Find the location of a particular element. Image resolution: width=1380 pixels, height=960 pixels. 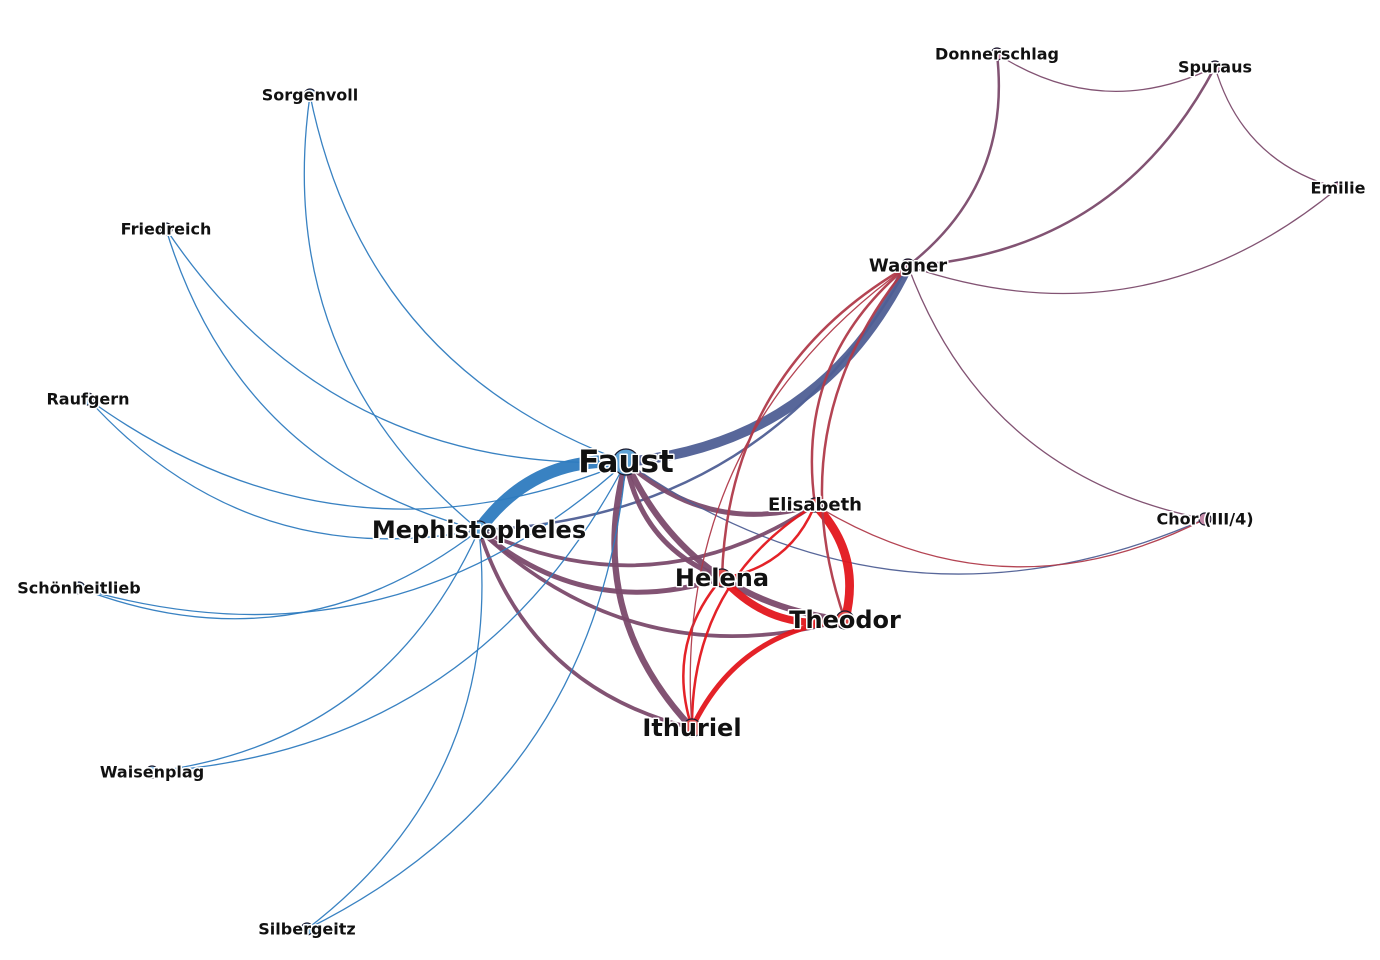

node-elisabeth is located at coordinates (815, 505).